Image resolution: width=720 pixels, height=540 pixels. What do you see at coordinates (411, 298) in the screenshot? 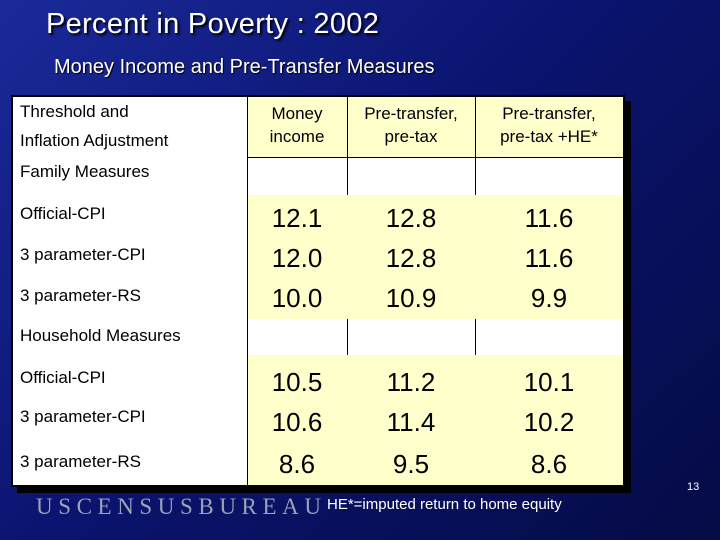
I see `table-cell: 10.9` at bounding box center [411, 298].